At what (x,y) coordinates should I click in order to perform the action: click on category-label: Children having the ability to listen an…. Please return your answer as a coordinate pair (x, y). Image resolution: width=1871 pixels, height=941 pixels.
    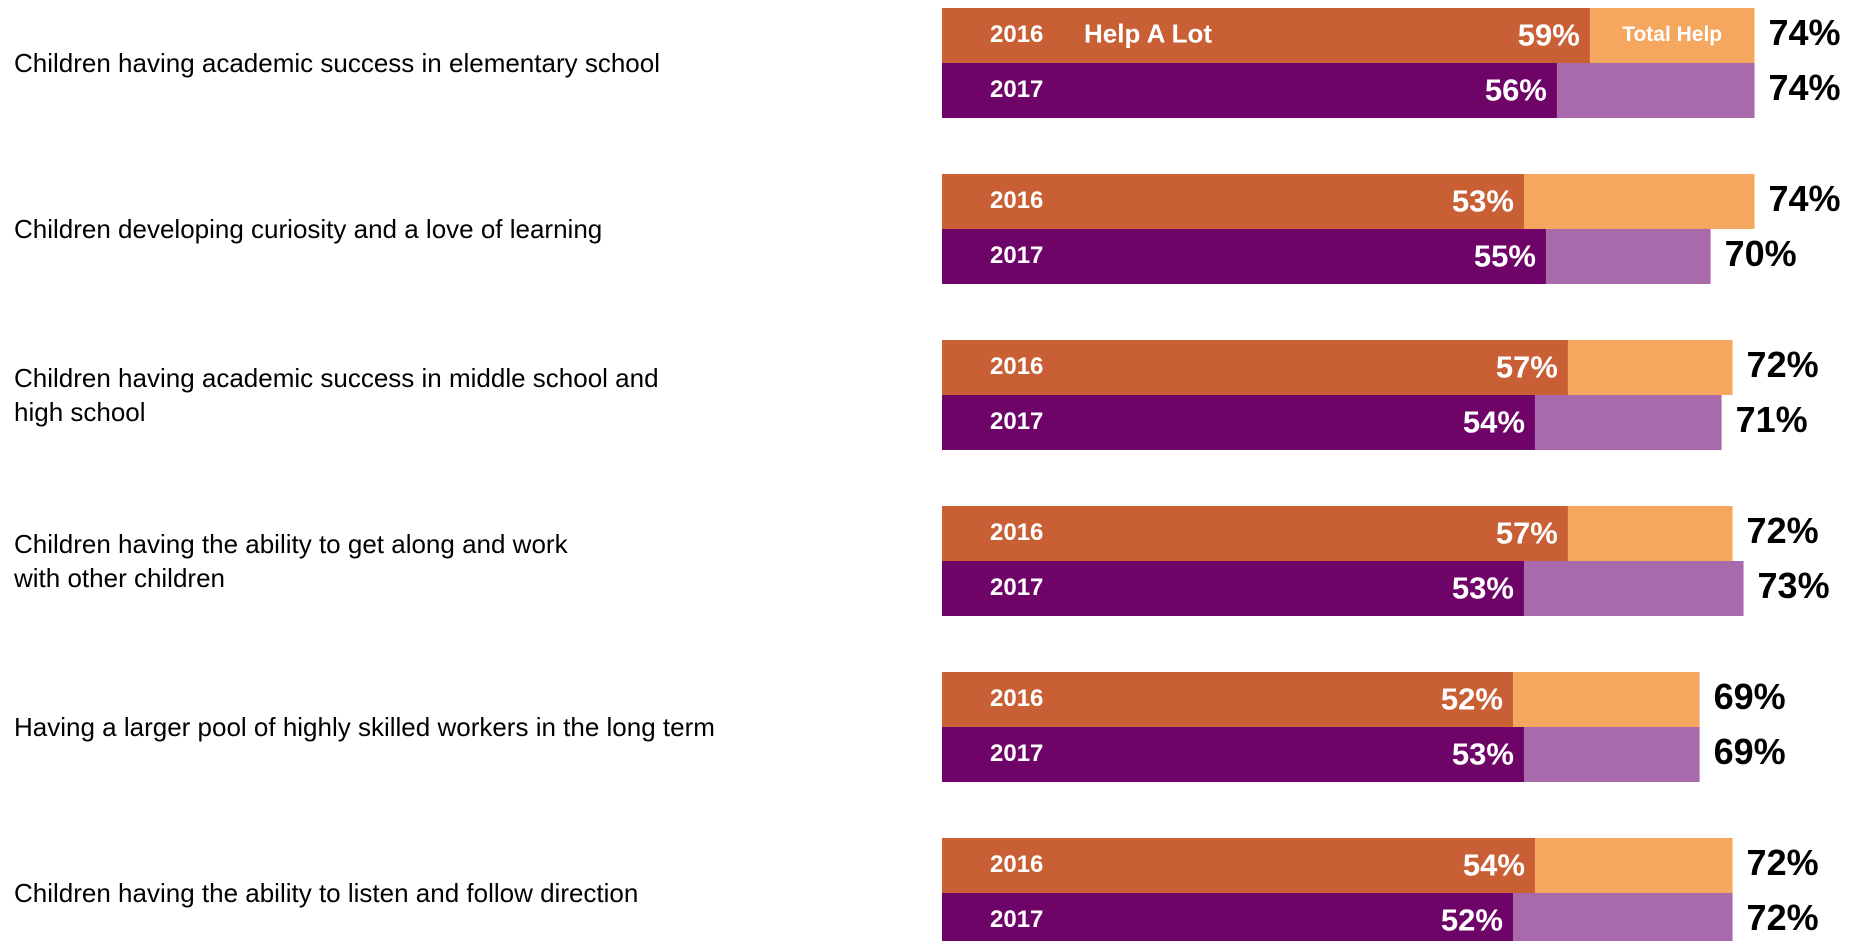
    Looking at the image, I should click on (326, 893).